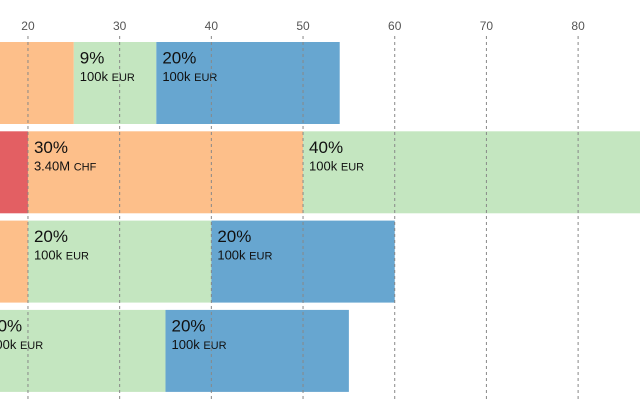  I want to click on x-tick-label: 50, so click(303, 26).